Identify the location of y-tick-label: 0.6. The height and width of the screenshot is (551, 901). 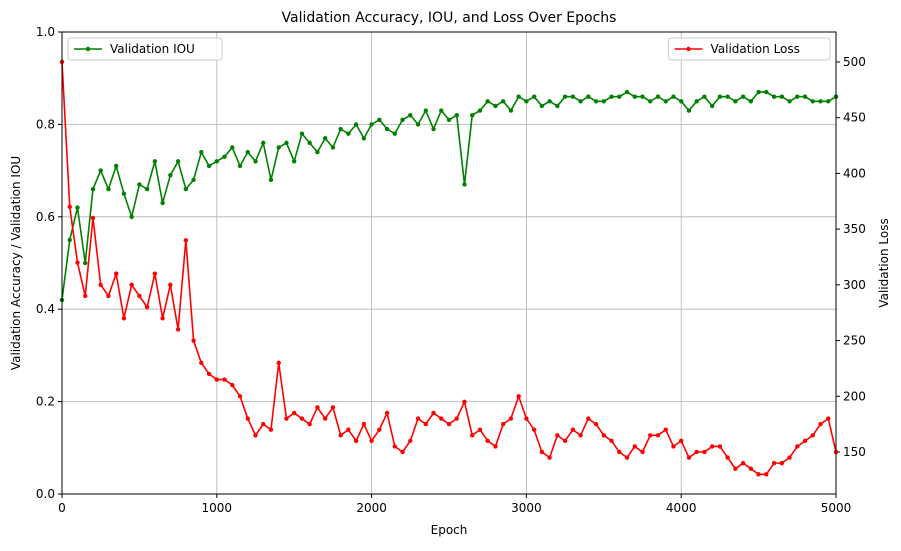
(45, 217).